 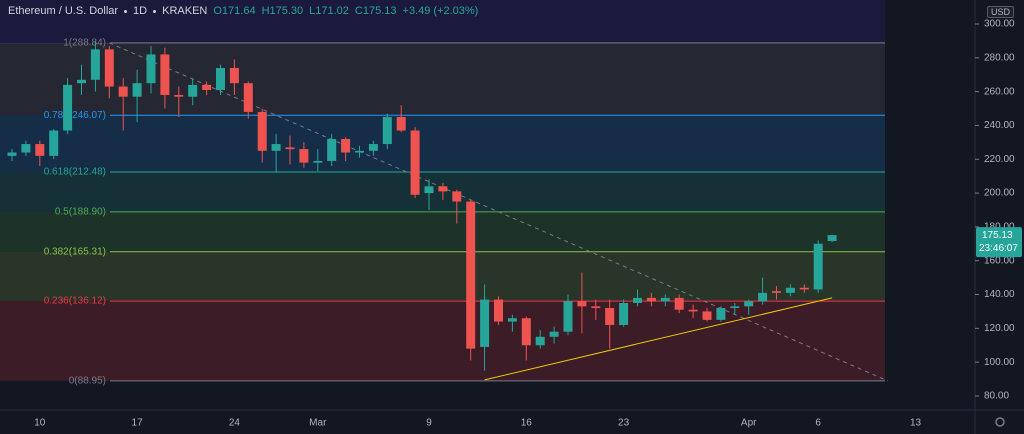 What do you see at coordinates (75, 172) in the screenshot?
I see `fib-label: 0.618(212.48)` at bounding box center [75, 172].